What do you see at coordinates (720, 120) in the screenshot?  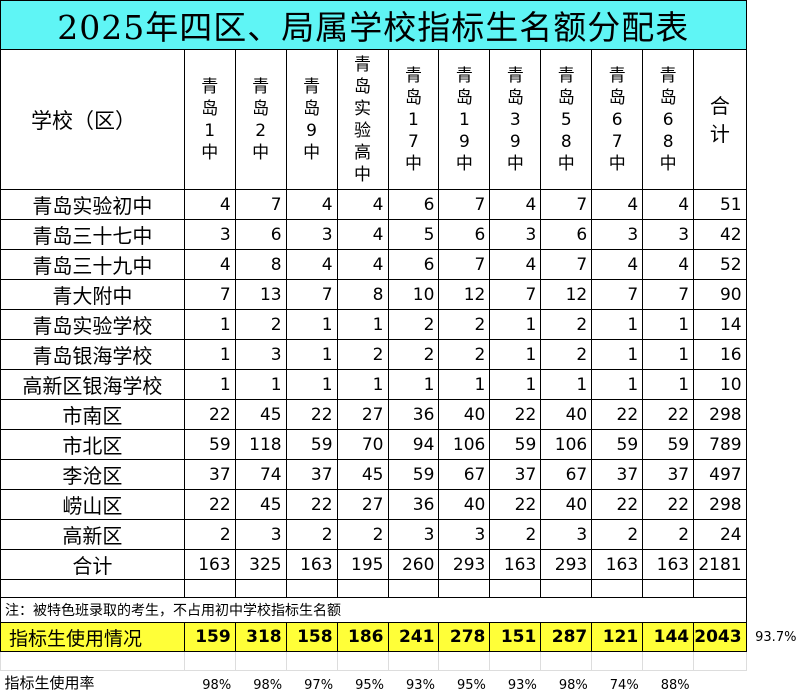 I see `column-header: 合计` at bounding box center [720, 120].